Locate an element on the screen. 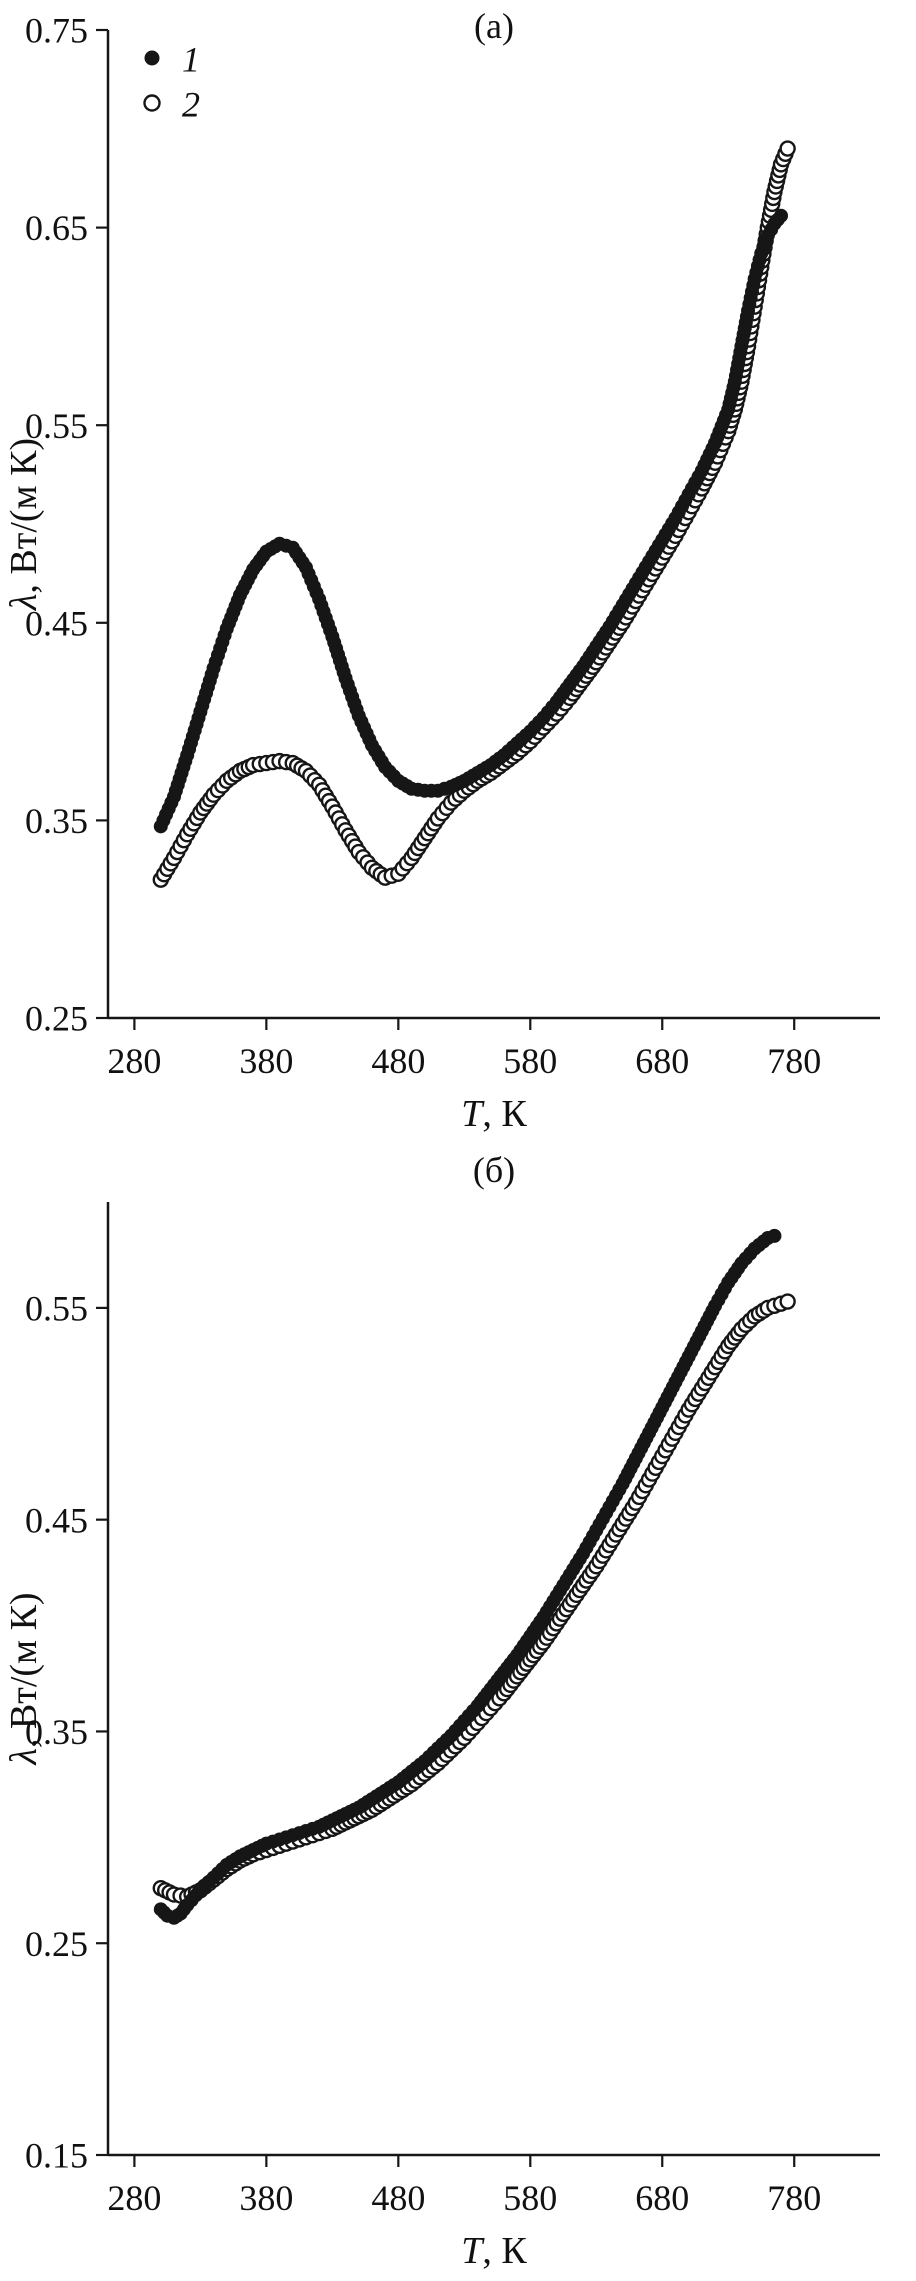  legend-label: 2 is located at coordinates (191, 105).